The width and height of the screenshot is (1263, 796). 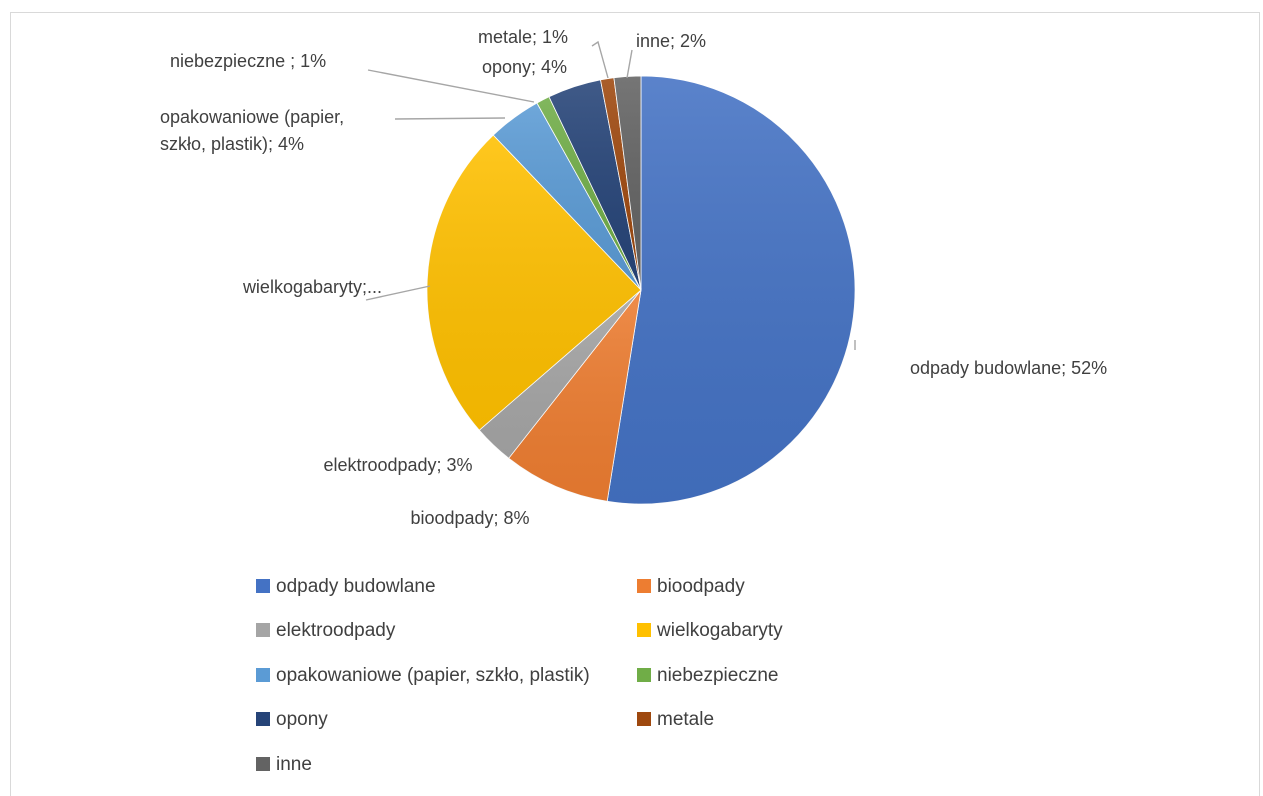 I want to click on legend-swatch-opakowaniowe-papier-szk-o-plastik, so click(x=263, y=675).